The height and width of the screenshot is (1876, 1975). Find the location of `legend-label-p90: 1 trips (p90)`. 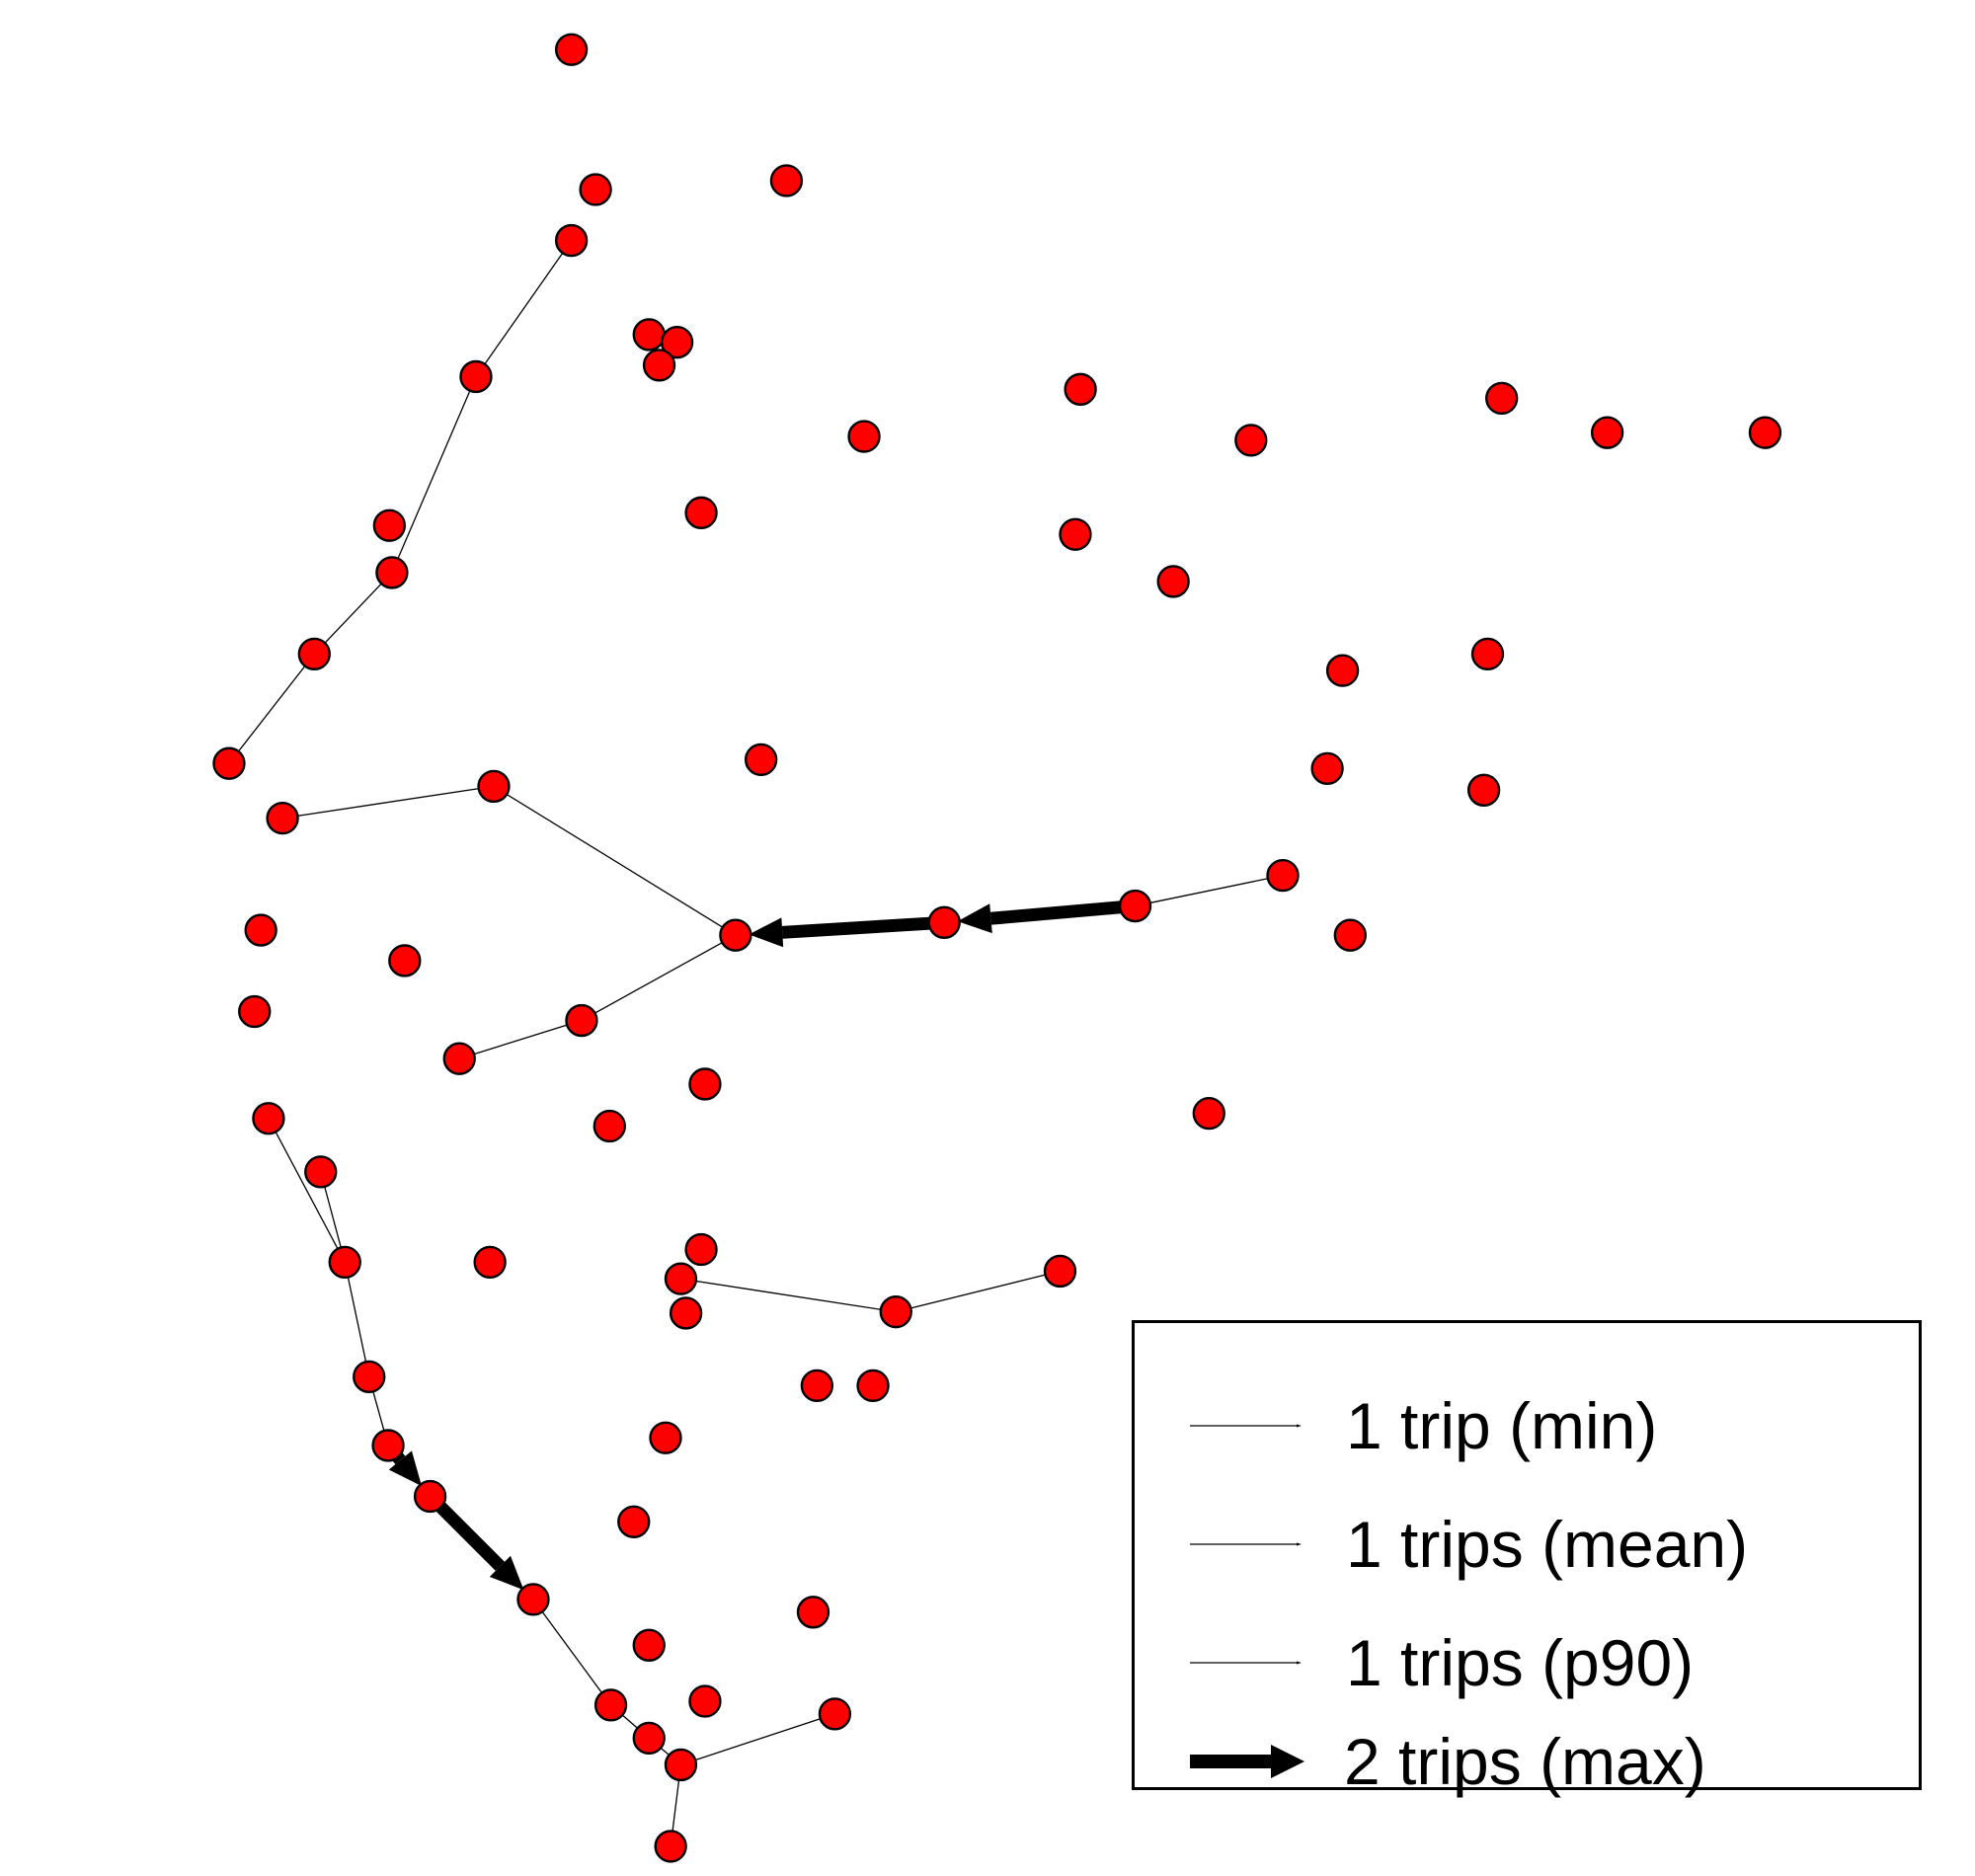

legend-label-p90: 1 trips (p90) is located at coordinates (1520, 1662).